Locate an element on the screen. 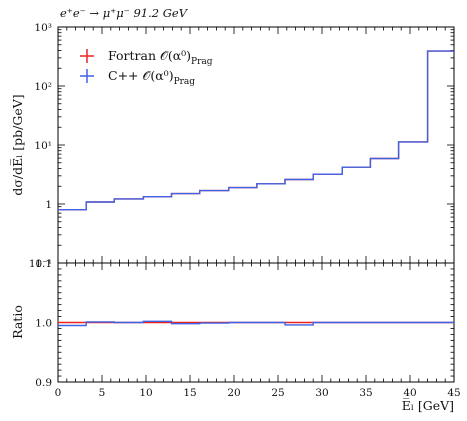 The image size is (467, 421). legend: Fortran 𝒪(α⁰)Prag C++ 𝒪(α⁰)Prag is located at coordinates (146, 67).